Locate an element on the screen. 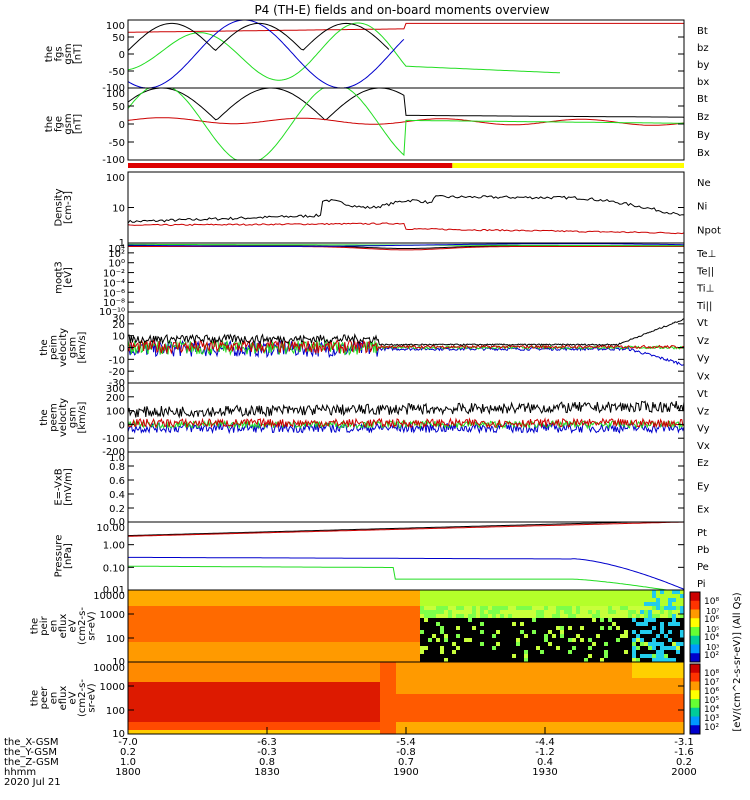  y-tick-label: -20 is located at coordinates (117, 372).